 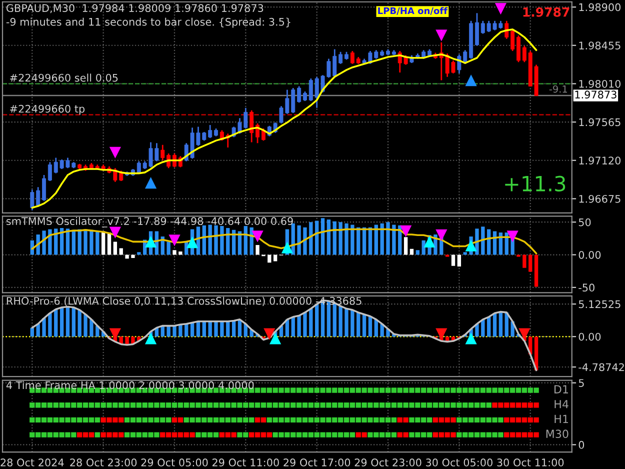 What do you see at coordinates (546, 12) in the screenshot?
I see `annotation: 1.9787` at bounding box center [546, 12].